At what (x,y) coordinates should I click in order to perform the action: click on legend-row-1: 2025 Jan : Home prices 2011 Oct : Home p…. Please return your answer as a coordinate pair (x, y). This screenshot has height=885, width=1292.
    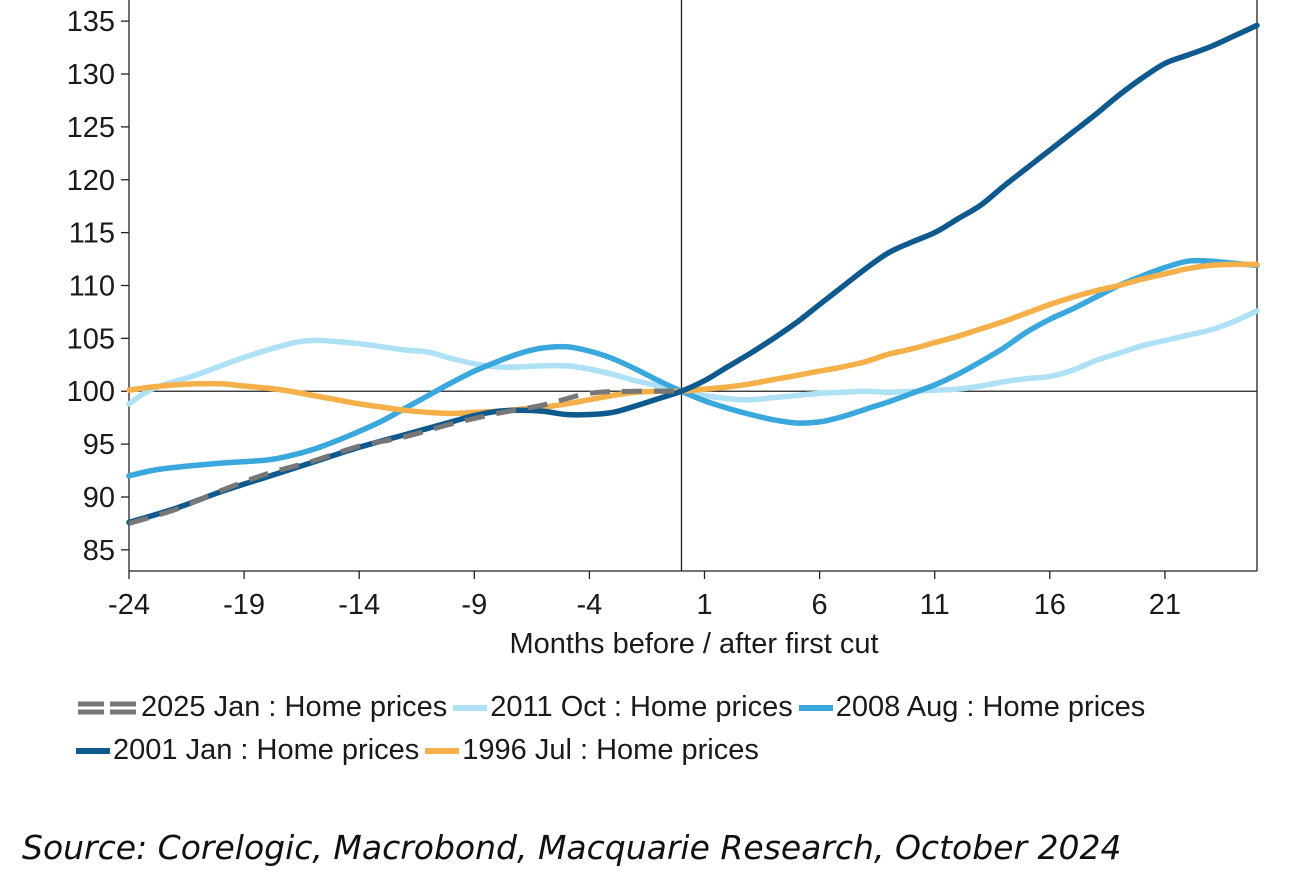
    Looking at the image, I should click on (681, 707).